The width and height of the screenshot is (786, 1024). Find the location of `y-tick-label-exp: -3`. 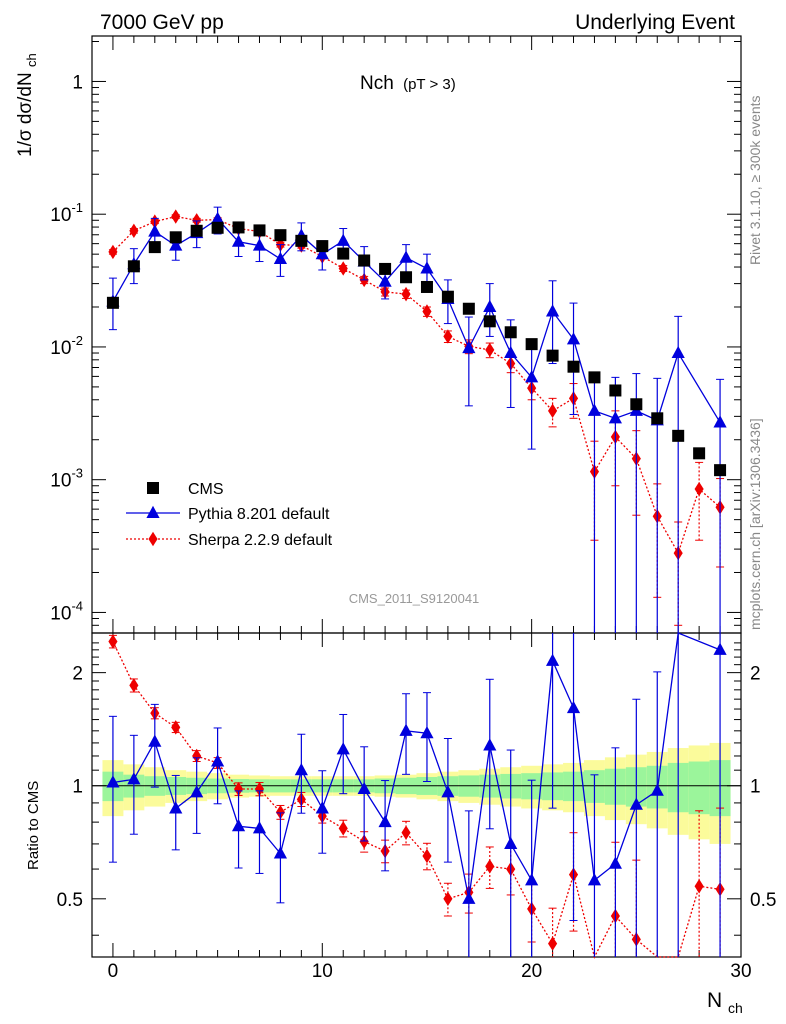

y-tick-label-exp: -3 is located at coordinates (77, 473).